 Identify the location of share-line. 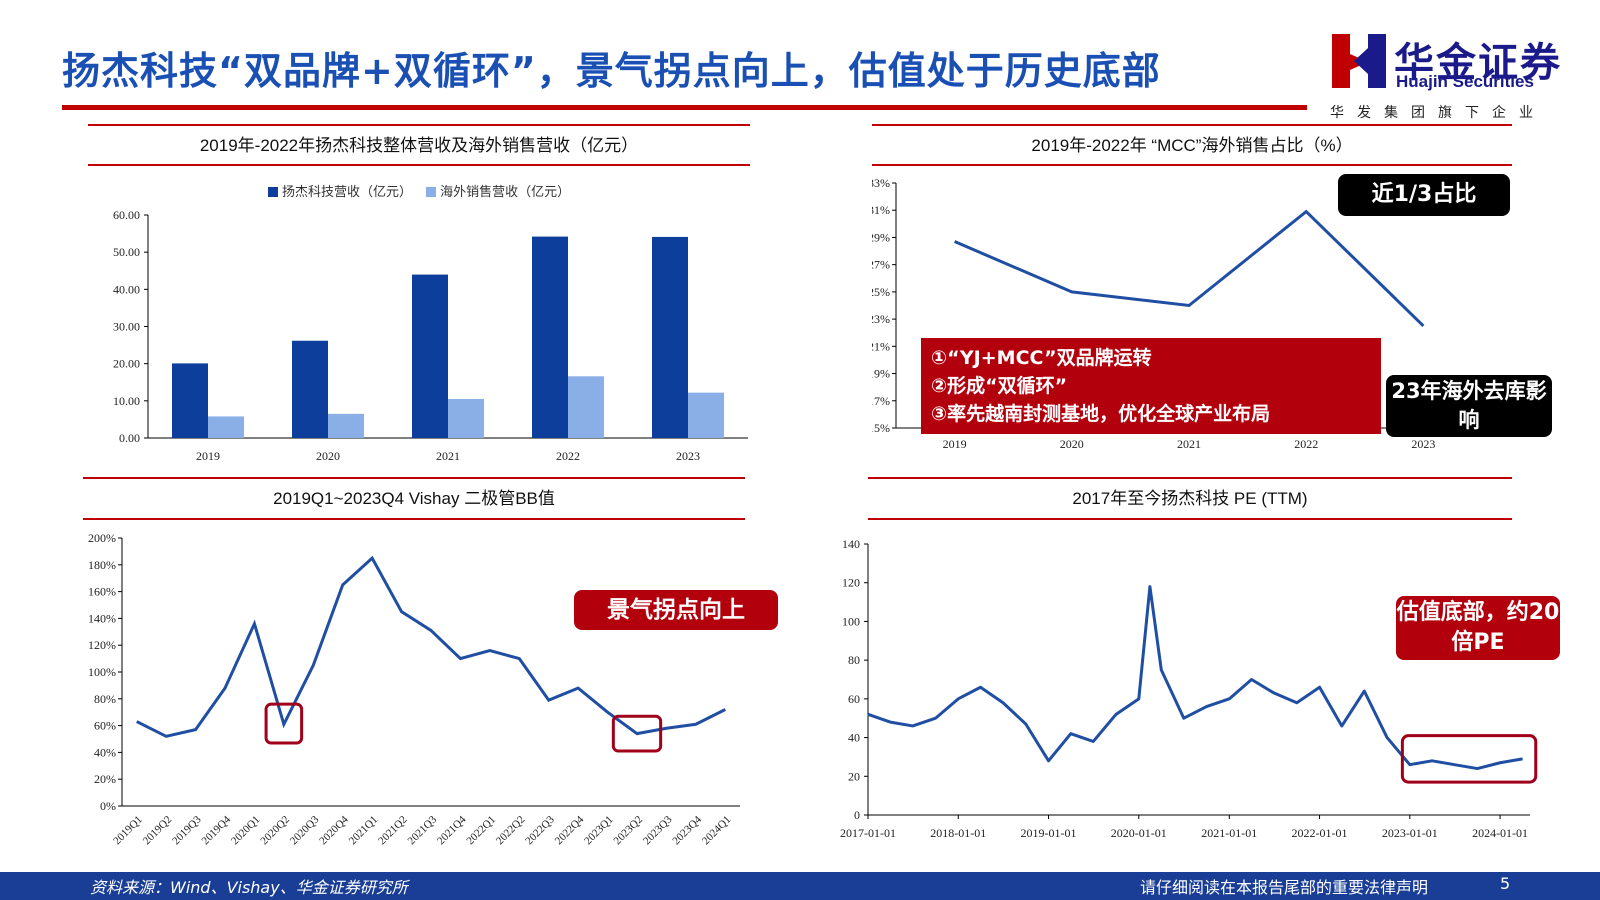
(1189, 268).